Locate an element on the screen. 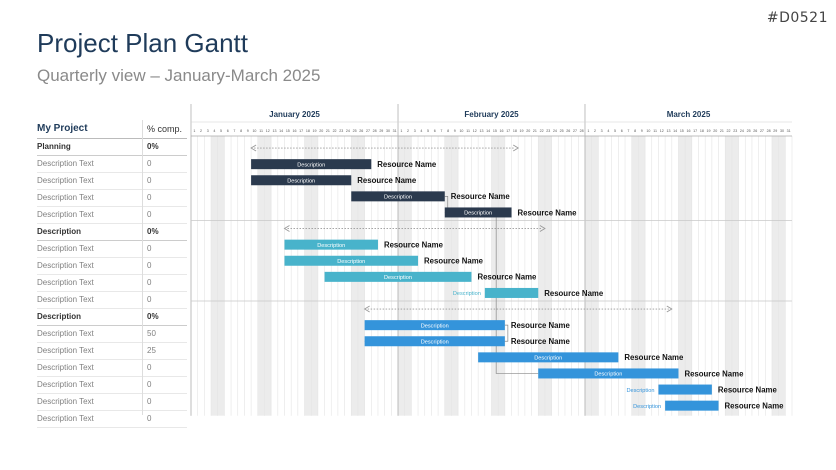  task-row: Description Text 50 is located at coordinates (112, 334).